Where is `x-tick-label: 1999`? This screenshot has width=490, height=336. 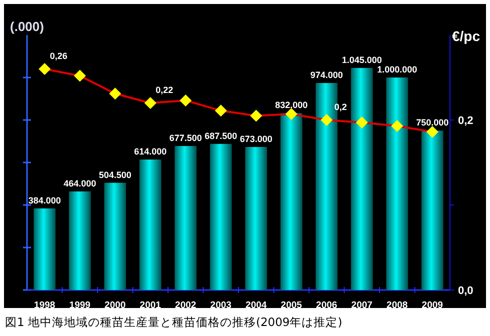 x-tick-label: 1999 is located at coordinates (79, 305).